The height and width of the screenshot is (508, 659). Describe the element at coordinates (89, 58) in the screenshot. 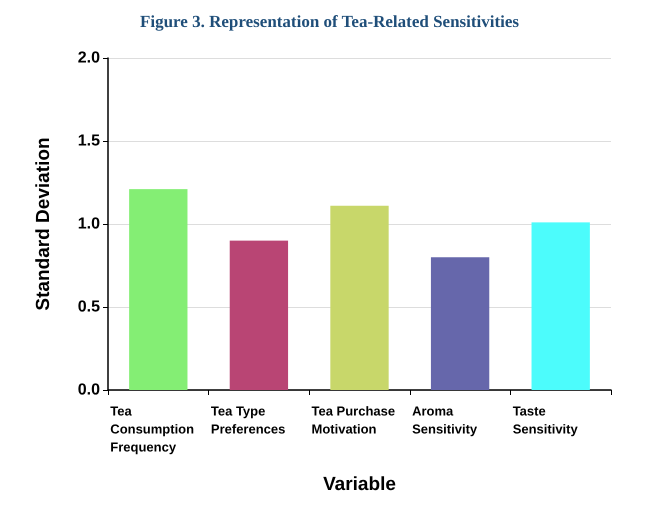

I see `y-tick-label: 2.0` at that location.